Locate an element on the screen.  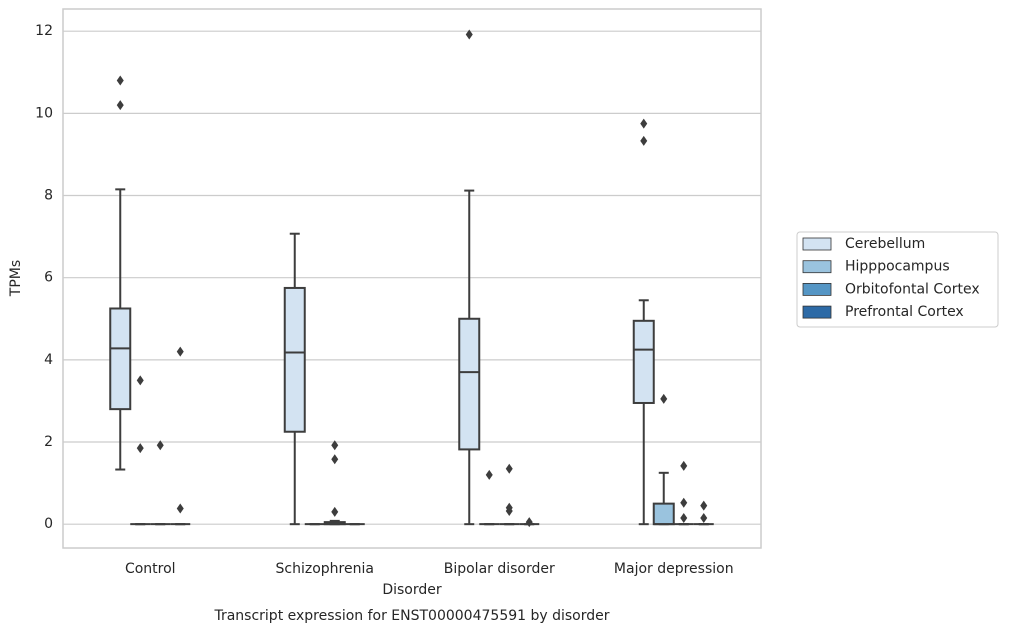
legend-label: Orbitofontal Cortex is located at coordinates (912, 289).